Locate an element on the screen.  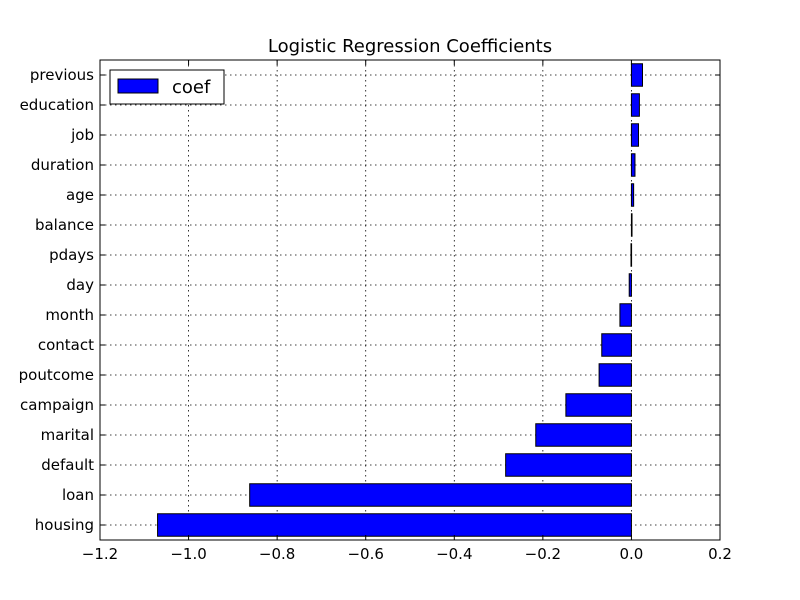
bar-education is located at coordinates (635, 105).